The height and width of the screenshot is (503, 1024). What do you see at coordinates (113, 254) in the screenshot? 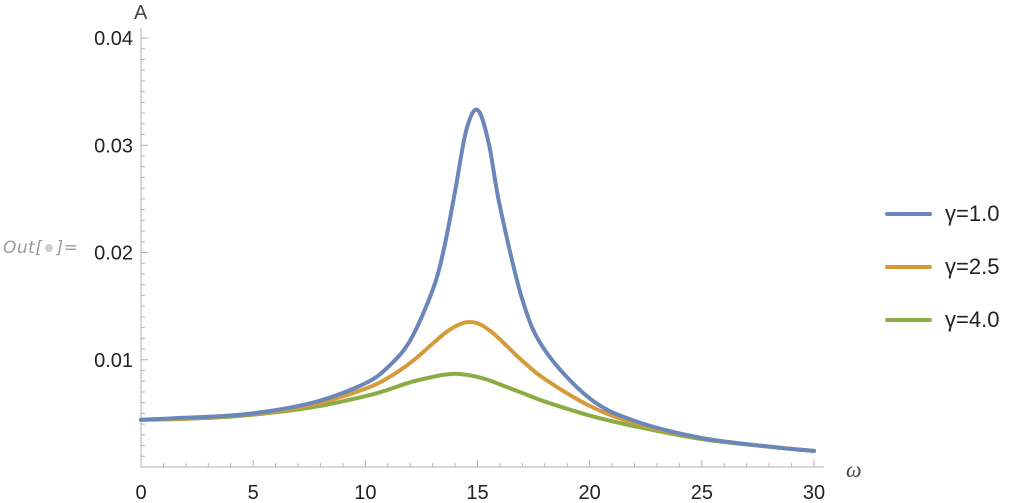
I see `y-tick-label: 0.02` at bounding box center [113, 254].